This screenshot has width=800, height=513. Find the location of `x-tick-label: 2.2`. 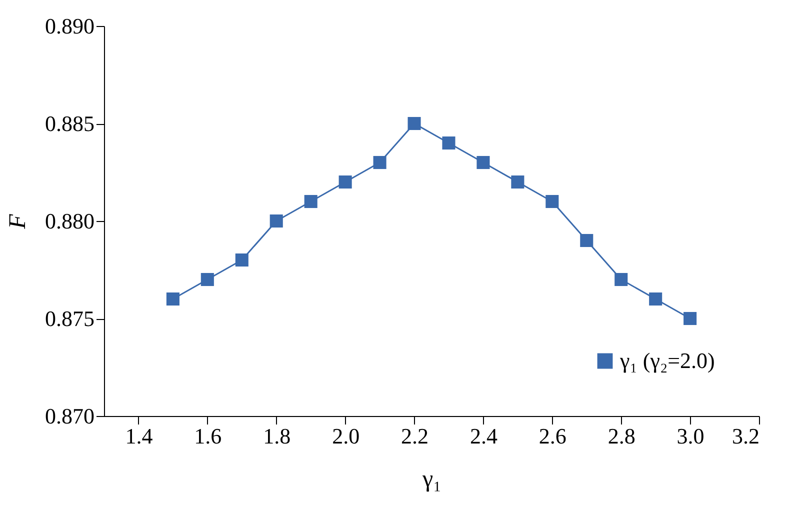

x-tick-label: 2.2 is located at coordinates (415, 436).